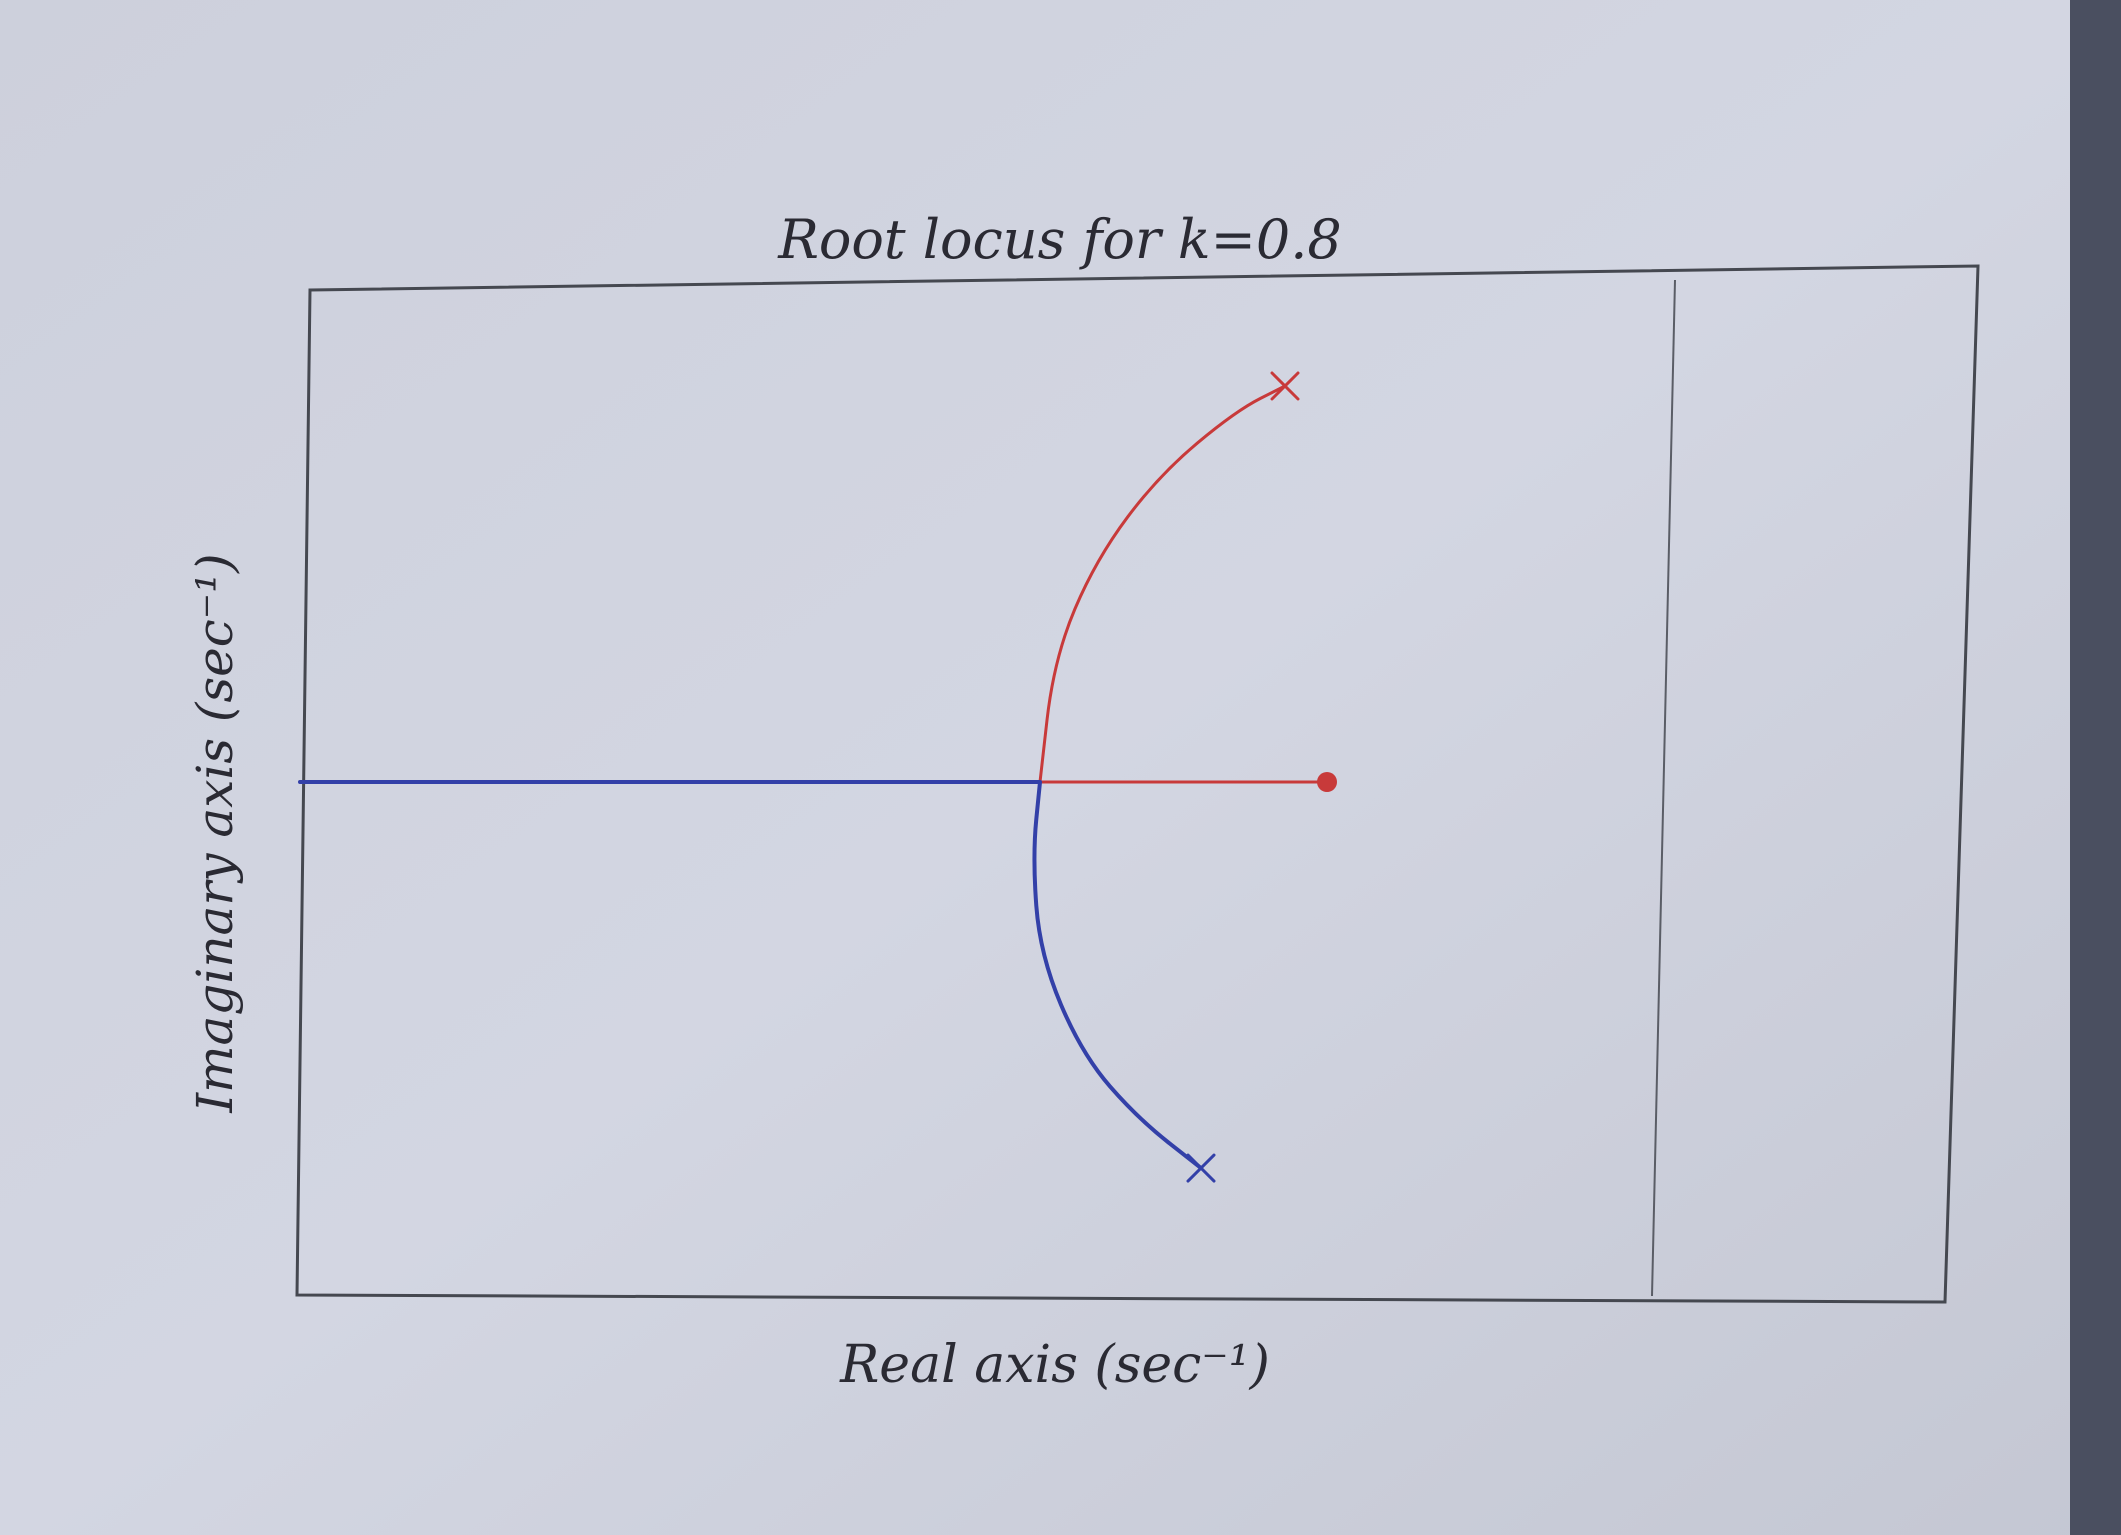 The width and height of the screenshot is (2121, 1535). Describe the element at coordinates (2095, 767) in the screenshot. I see `paper-edge-shadow` at that location.